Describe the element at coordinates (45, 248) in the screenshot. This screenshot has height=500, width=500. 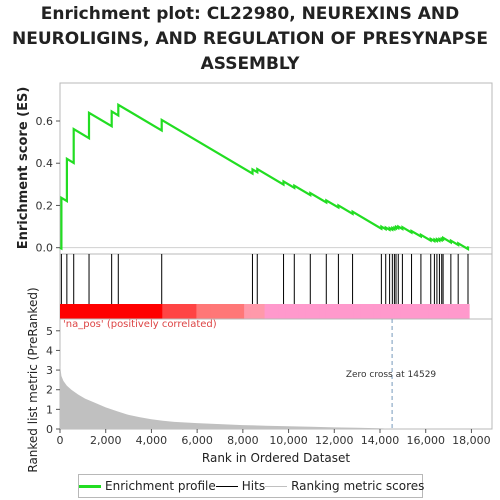
I see `es-y-tick-label: 0.0` at that location.